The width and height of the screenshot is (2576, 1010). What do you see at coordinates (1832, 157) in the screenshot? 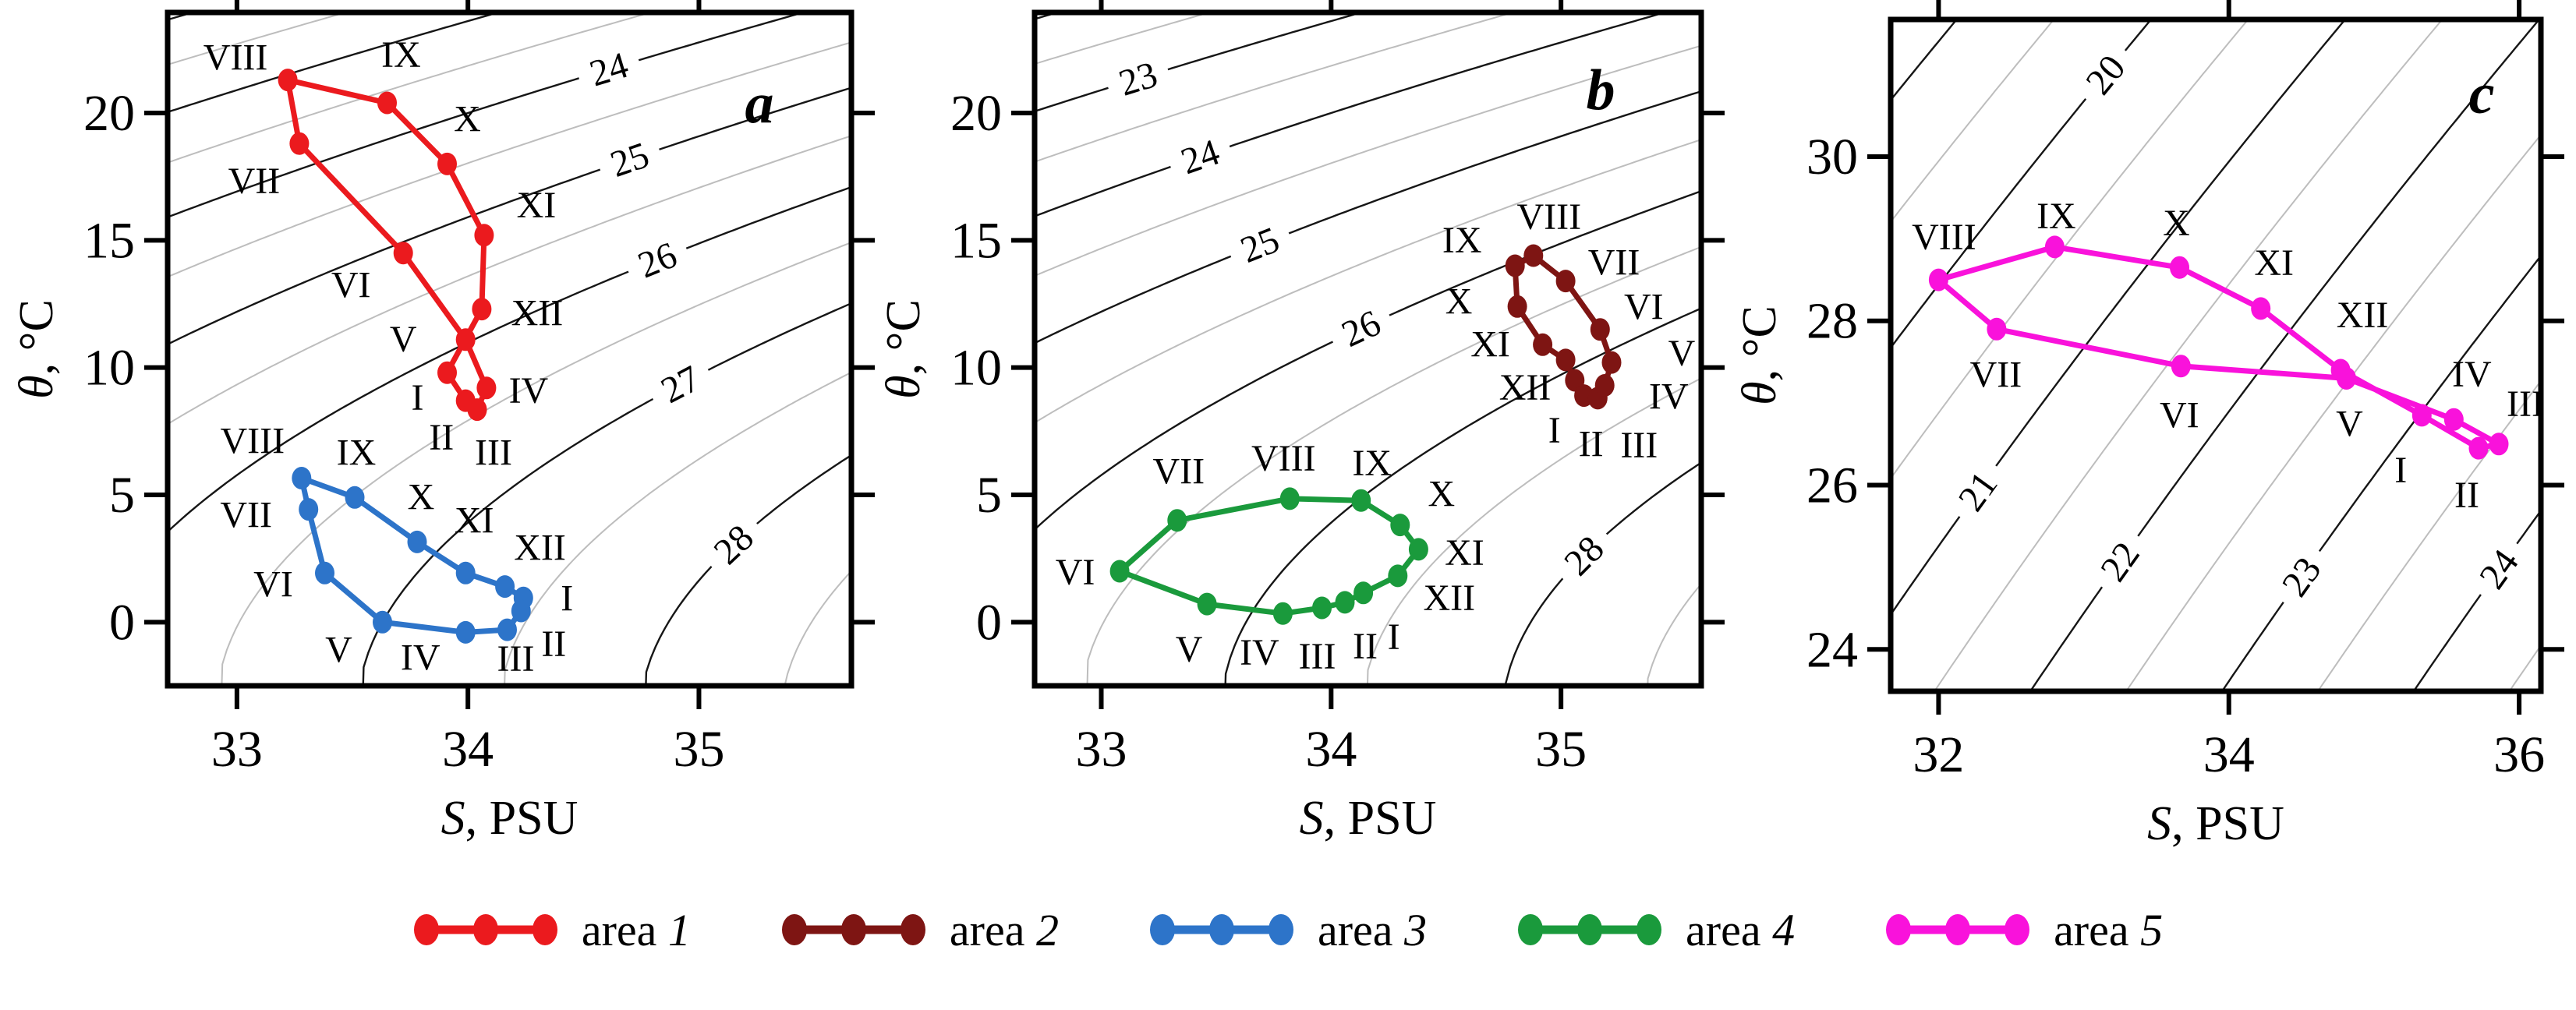
I see `svg-text: 30` at bounding box center [1832, 157].